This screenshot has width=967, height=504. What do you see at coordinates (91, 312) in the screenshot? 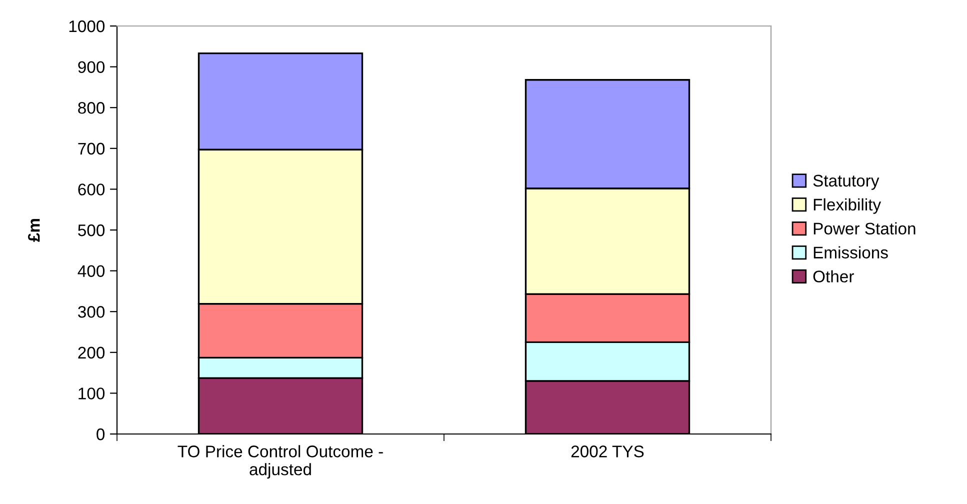
I see `y-tick-label: 300` at bounding box center [91, 312].